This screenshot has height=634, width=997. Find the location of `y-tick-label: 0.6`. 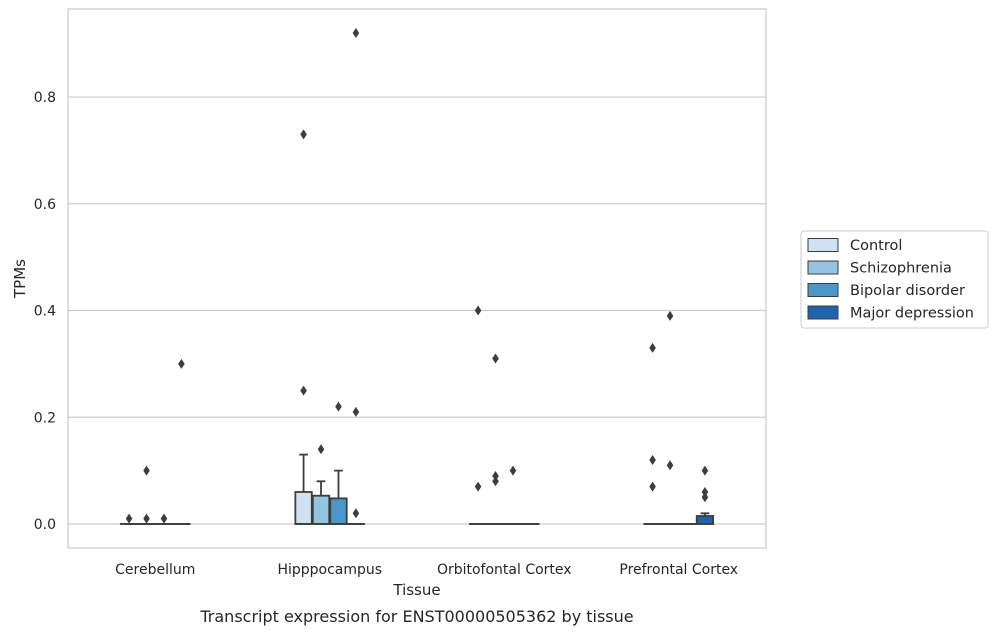

y-tick-label: 0.6 is located at coordinates (45, 205).